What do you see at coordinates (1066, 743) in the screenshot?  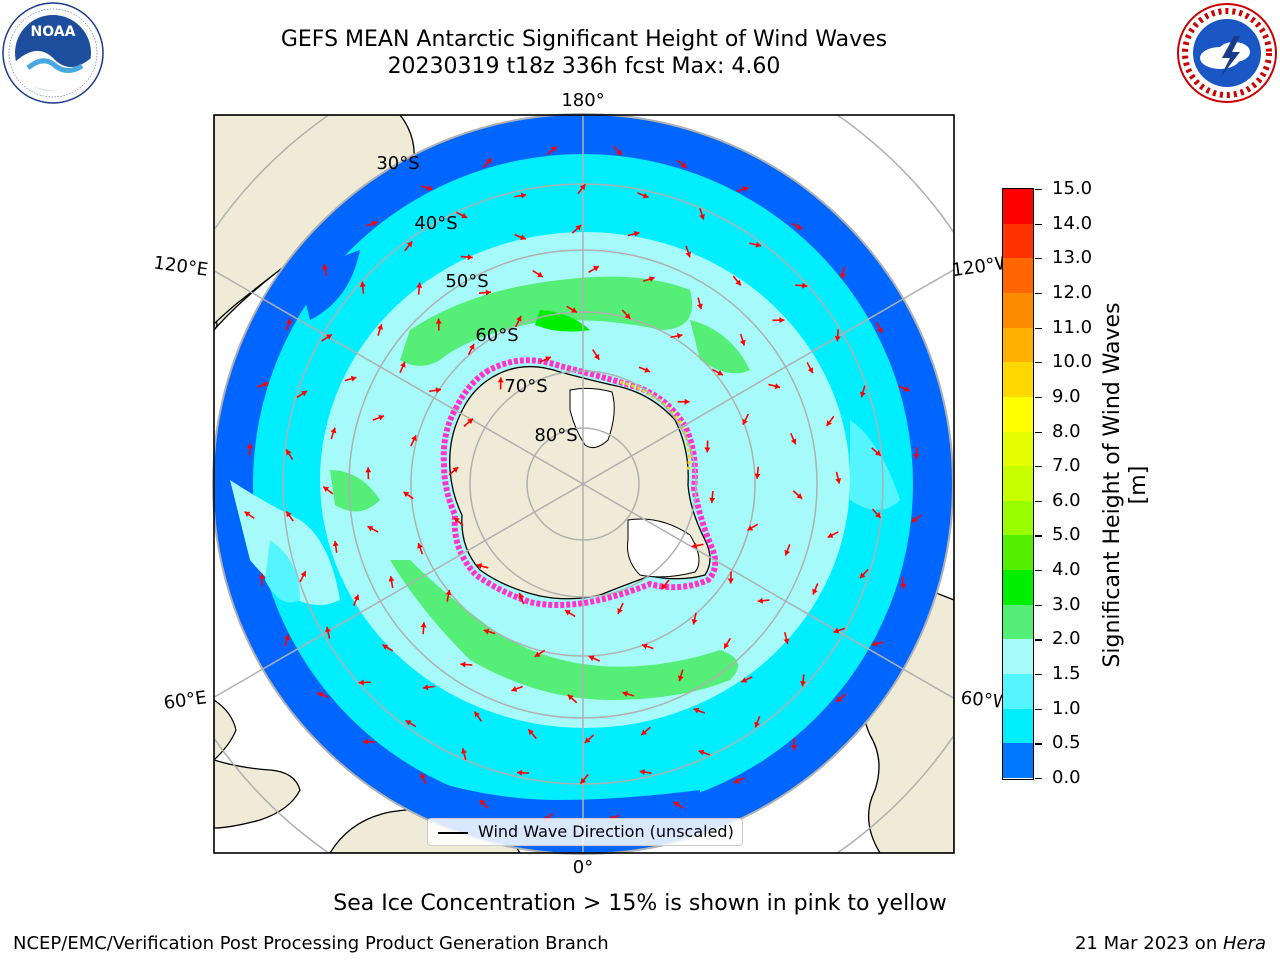 I see `colorbar-tick-label: 0.5` at bounding box center [1066, 743].